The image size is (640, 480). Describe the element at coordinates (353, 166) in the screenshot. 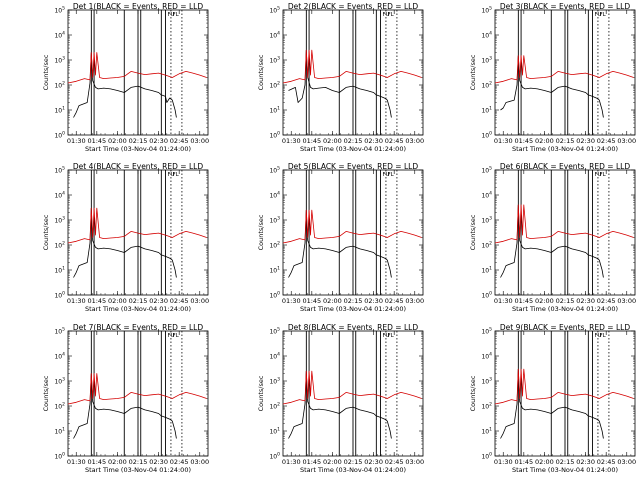

I see `panel-title: Det 5(BLACK = Events, RED = LLD` at that location.